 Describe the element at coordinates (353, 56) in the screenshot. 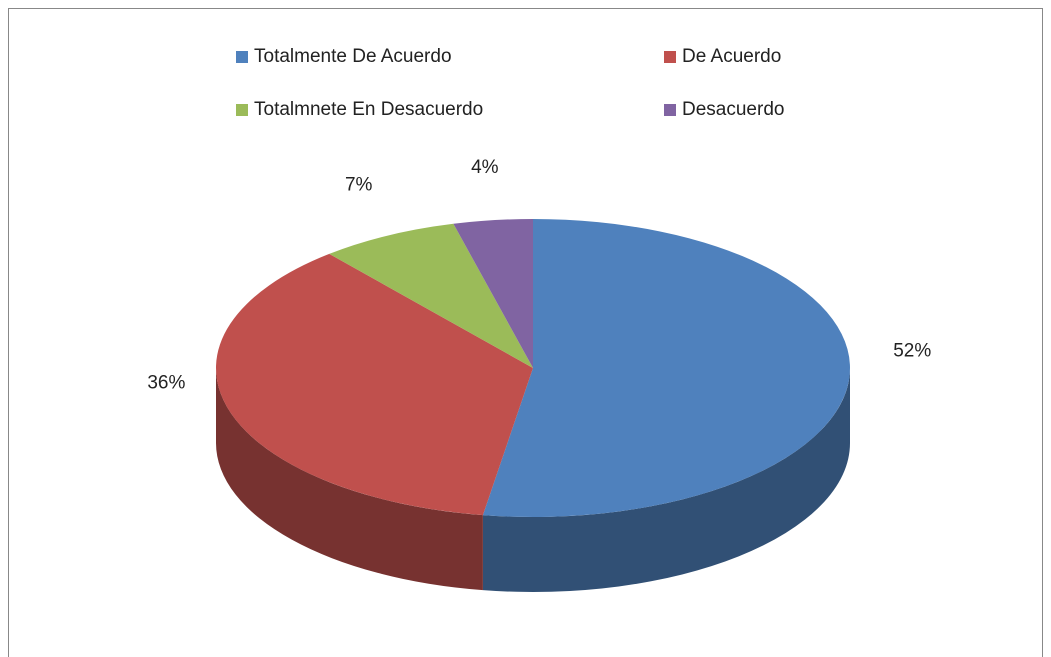

I see `legend-label: Totalmente De Acuerdo` at that location.